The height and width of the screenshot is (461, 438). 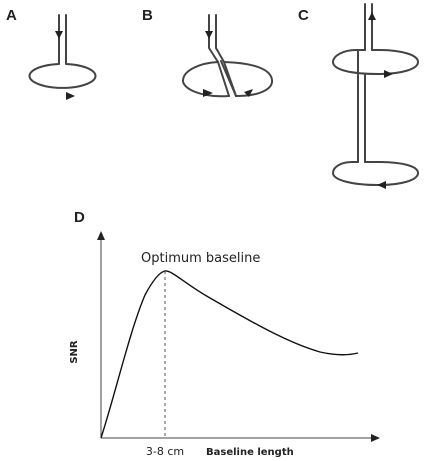 What do you see at coordinates (381, 185) in the screenshot?
I see `current-arrow-left-icon` at bounding box center [381, 185].